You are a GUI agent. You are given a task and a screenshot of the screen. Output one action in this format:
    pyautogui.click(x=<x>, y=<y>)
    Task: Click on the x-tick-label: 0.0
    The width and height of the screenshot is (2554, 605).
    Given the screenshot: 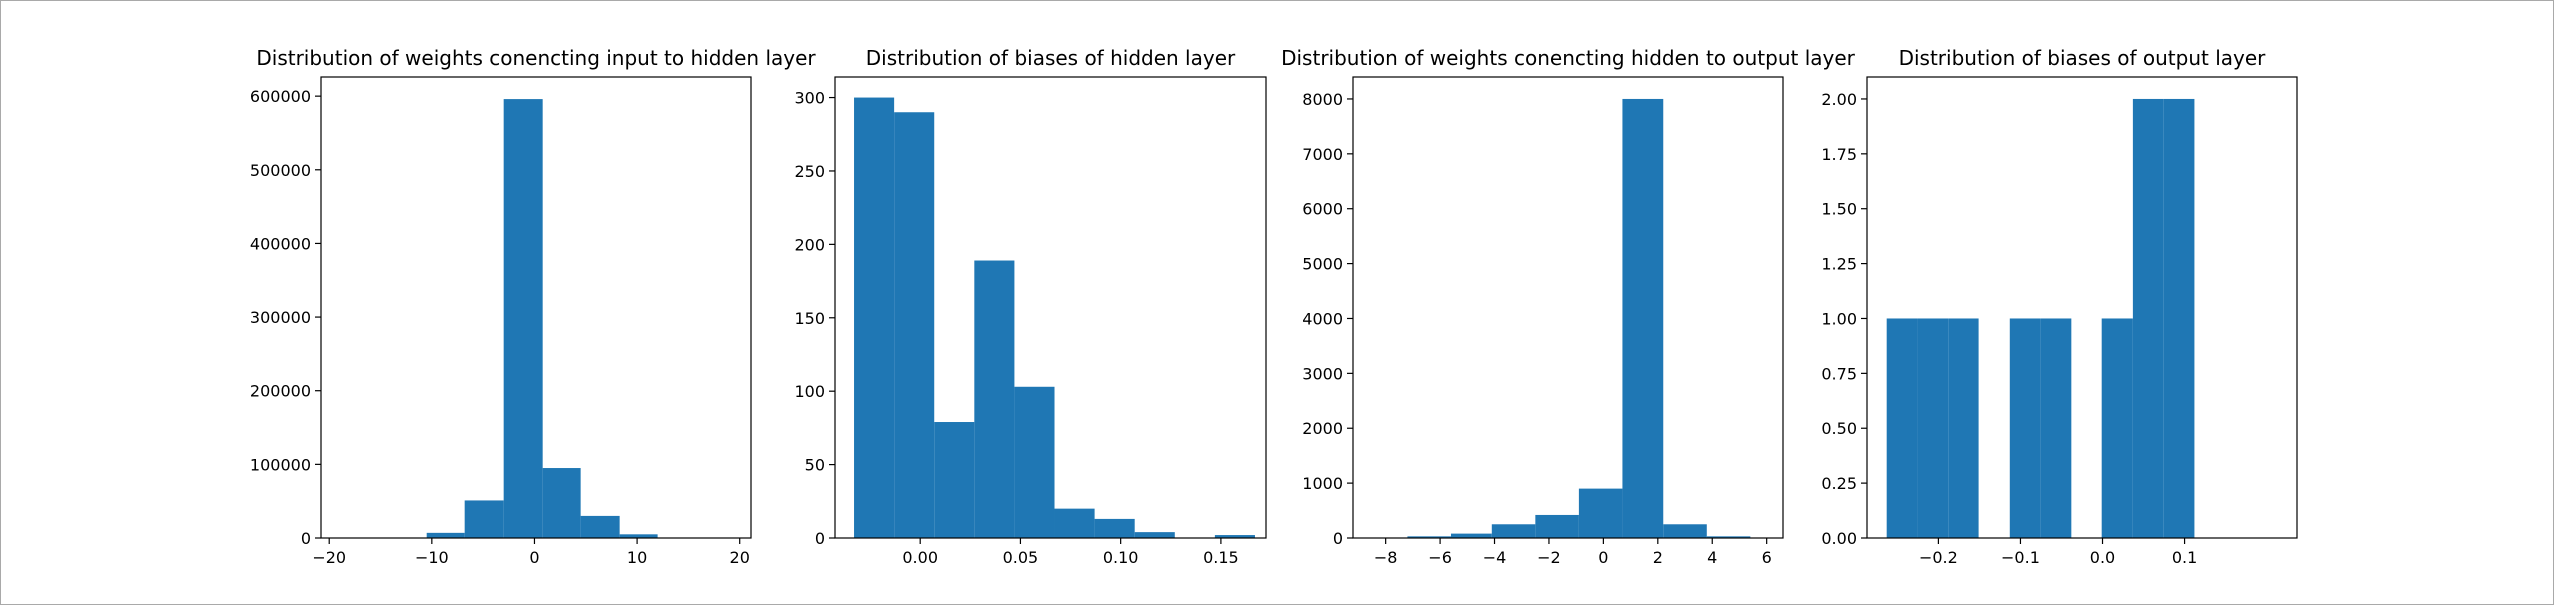 What is the action you would take?
    pyautogui.click(x=2102, y=557)
    